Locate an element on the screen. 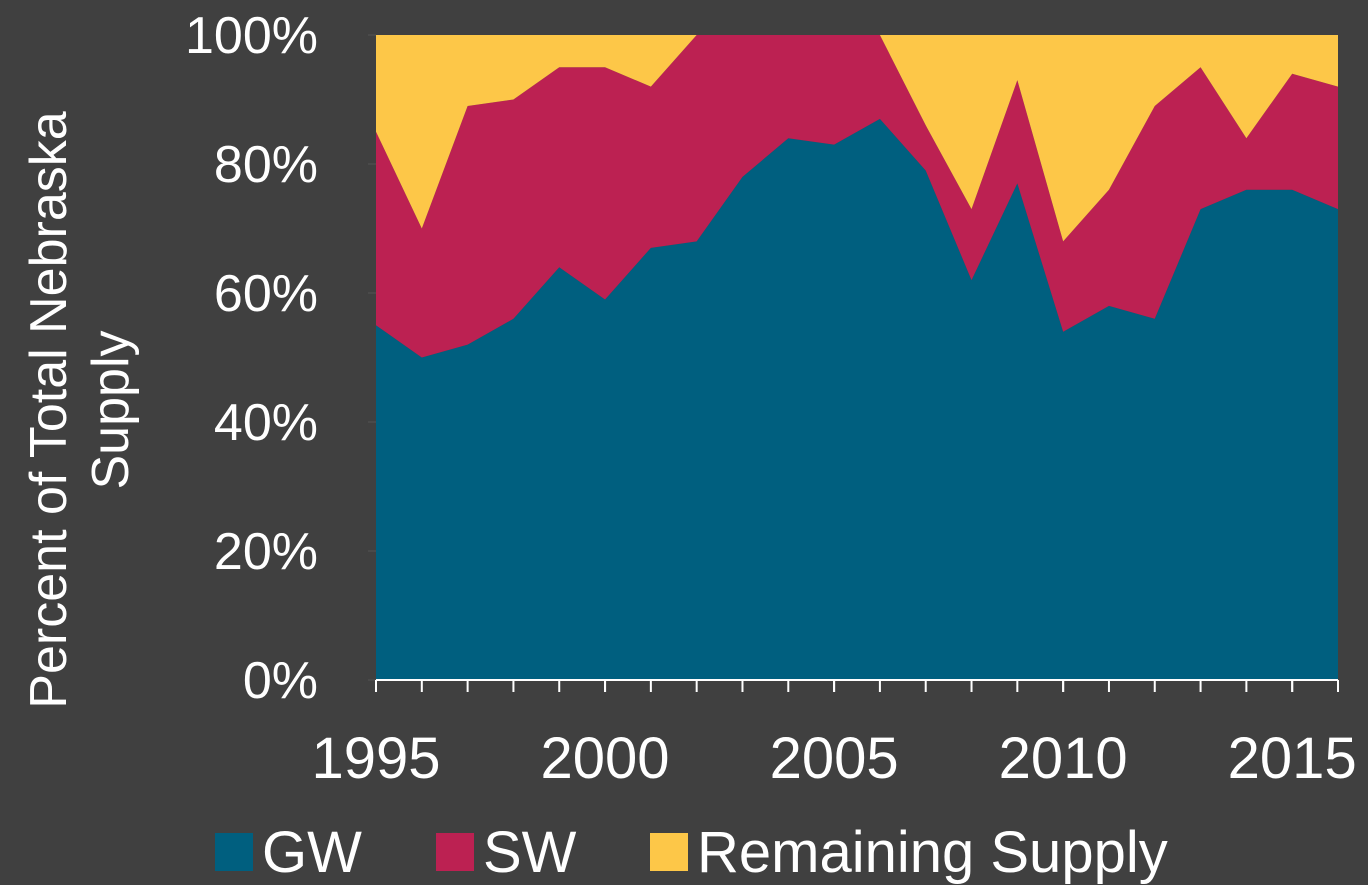 Image resolution: width=1368 pixels, height=885 pixels. y-tick-label: 100% is located at coordinates (251, 36).